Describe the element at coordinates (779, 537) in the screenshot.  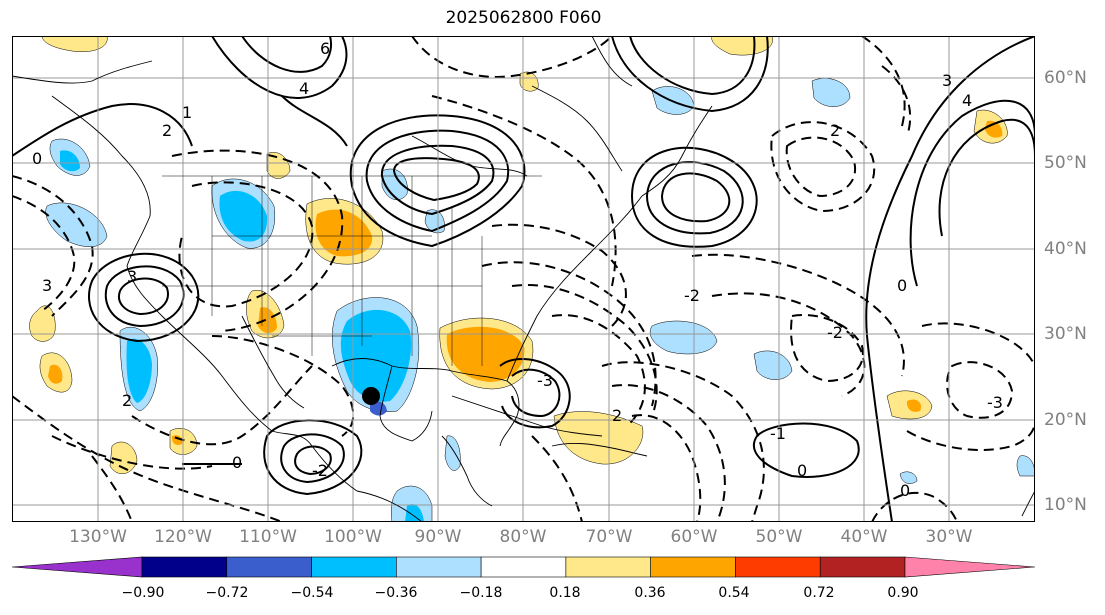
I see `lon-label: 50°W` at that location.